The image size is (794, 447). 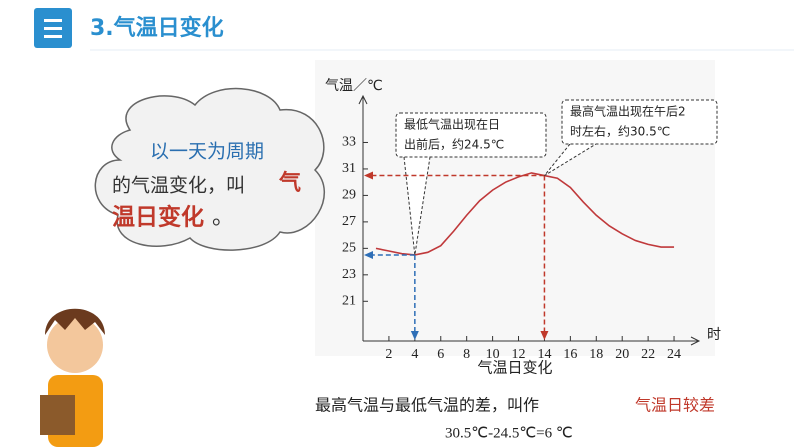 What do you see at coordinates (452, 124) in the screenshot?
I see `callout-text: 最低气温出现在日` at bounding box center [452, 124].